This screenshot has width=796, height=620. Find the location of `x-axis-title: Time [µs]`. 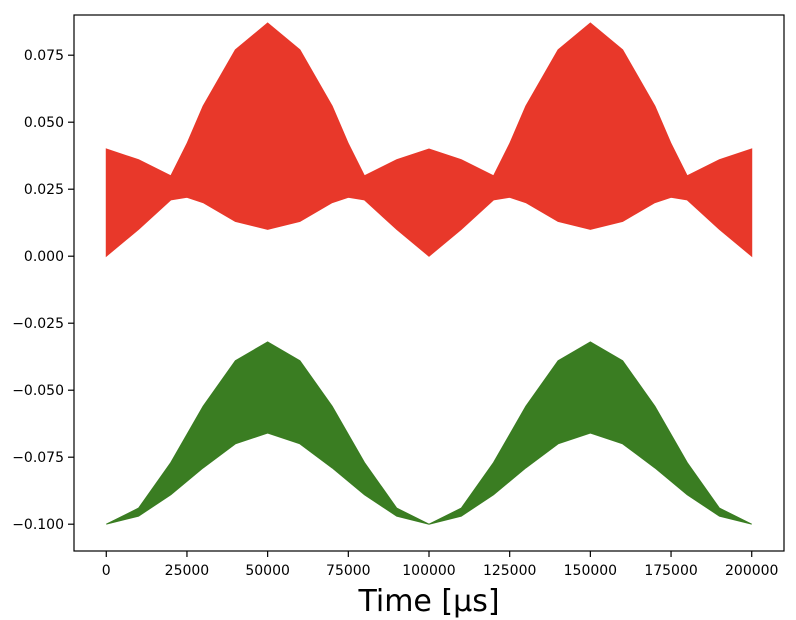

x-axis-title: Time [µs] is located at coordinates (428, 601).